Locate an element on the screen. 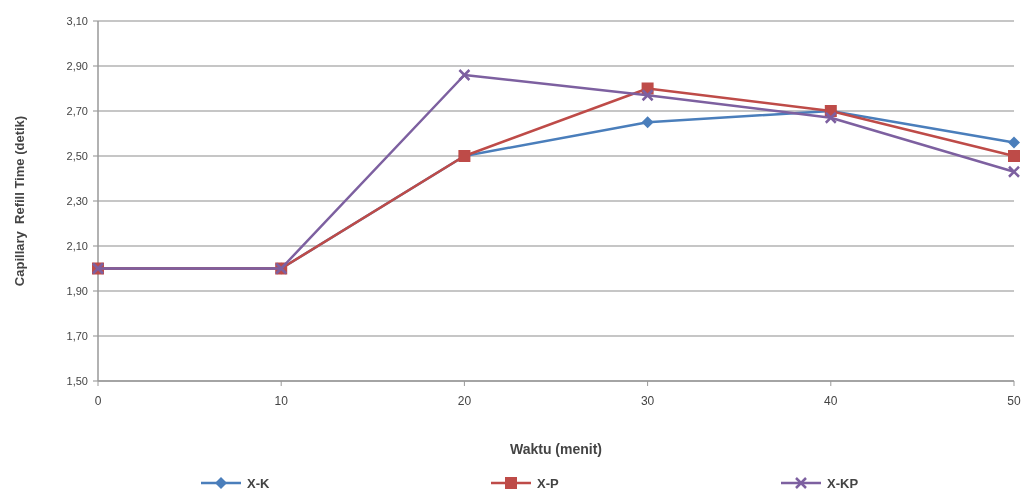 Image resolution: width=1024 pixels, height=497 pixels. x-tick-label: 20 is located at coordinates (464, 401).